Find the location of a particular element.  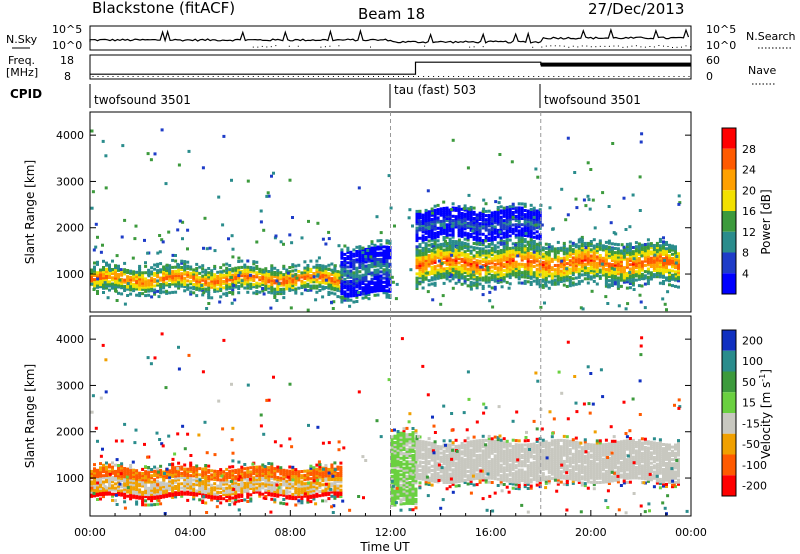

nsky-tick-bottom: 10^0 is located at coordinates (67, 45).